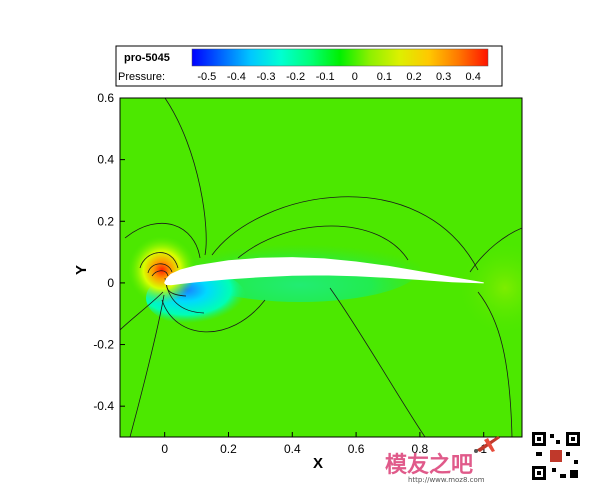 Image resolution: width=590 pixels, height=491 pixels. I want to click on qr-code-icon, so click(556, 456).